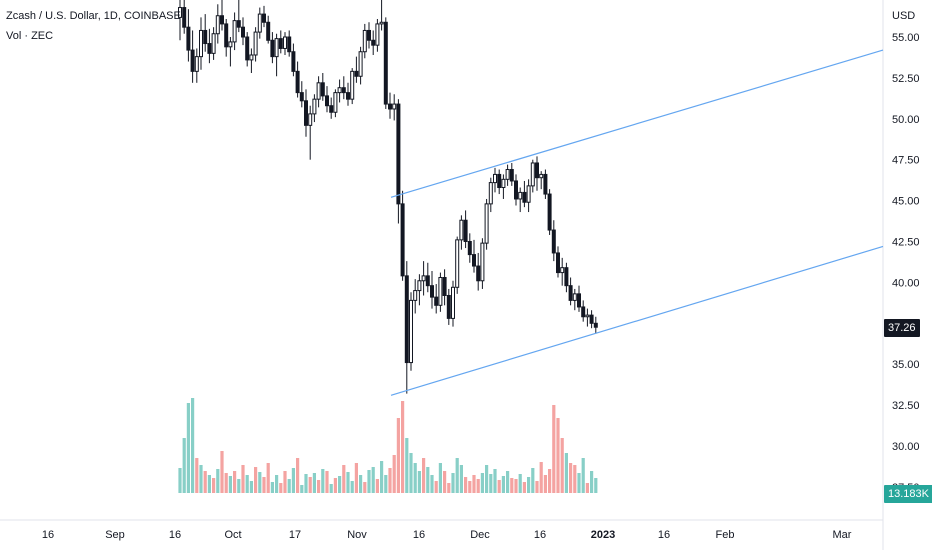  What do you see at coordinates (637, 320) in the screenshot?
I see `channel-lower-line` at bounding box center [637, 320].